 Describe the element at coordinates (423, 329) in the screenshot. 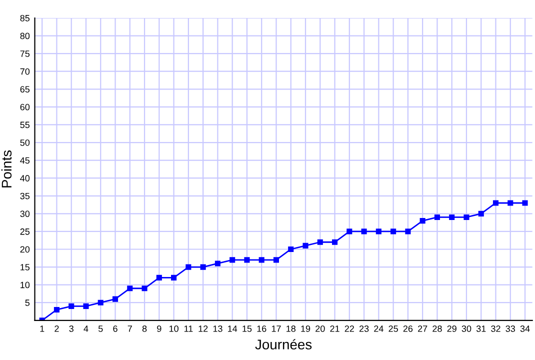

I see `x-tick-label: 27` at that location.